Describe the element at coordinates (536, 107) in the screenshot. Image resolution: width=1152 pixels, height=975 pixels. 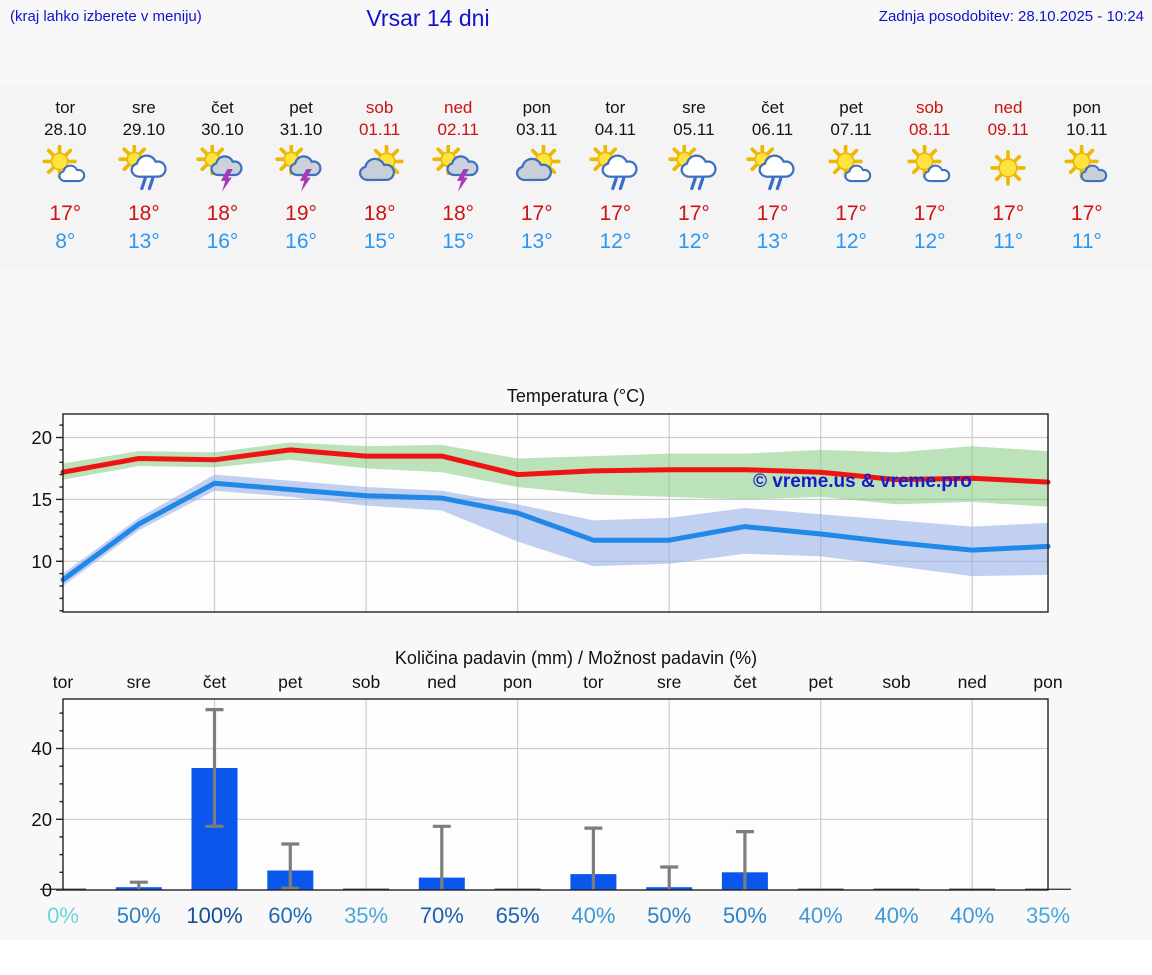
I see `day-name: pon` at that location.